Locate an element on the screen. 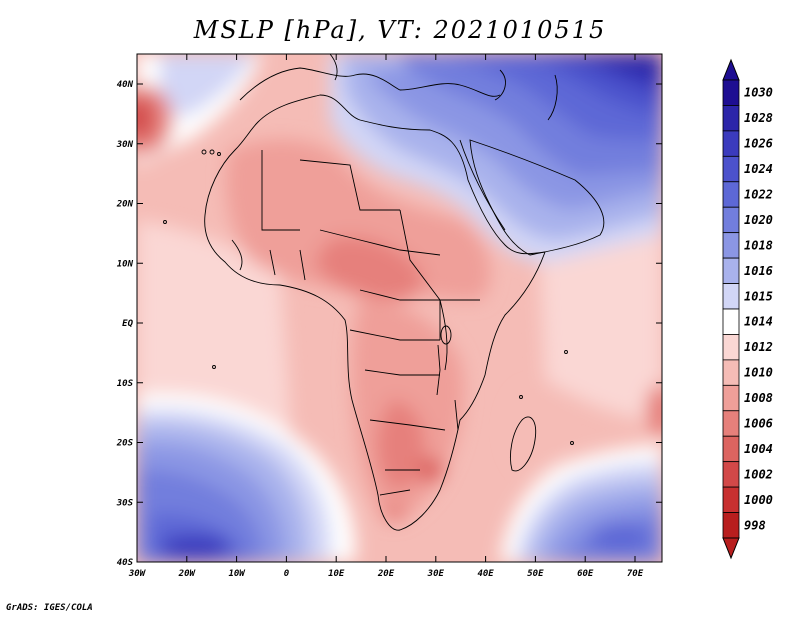 This screenshot has height=618, width=800. colorbar-bottom-arrow is located at coordinates (731, 548).